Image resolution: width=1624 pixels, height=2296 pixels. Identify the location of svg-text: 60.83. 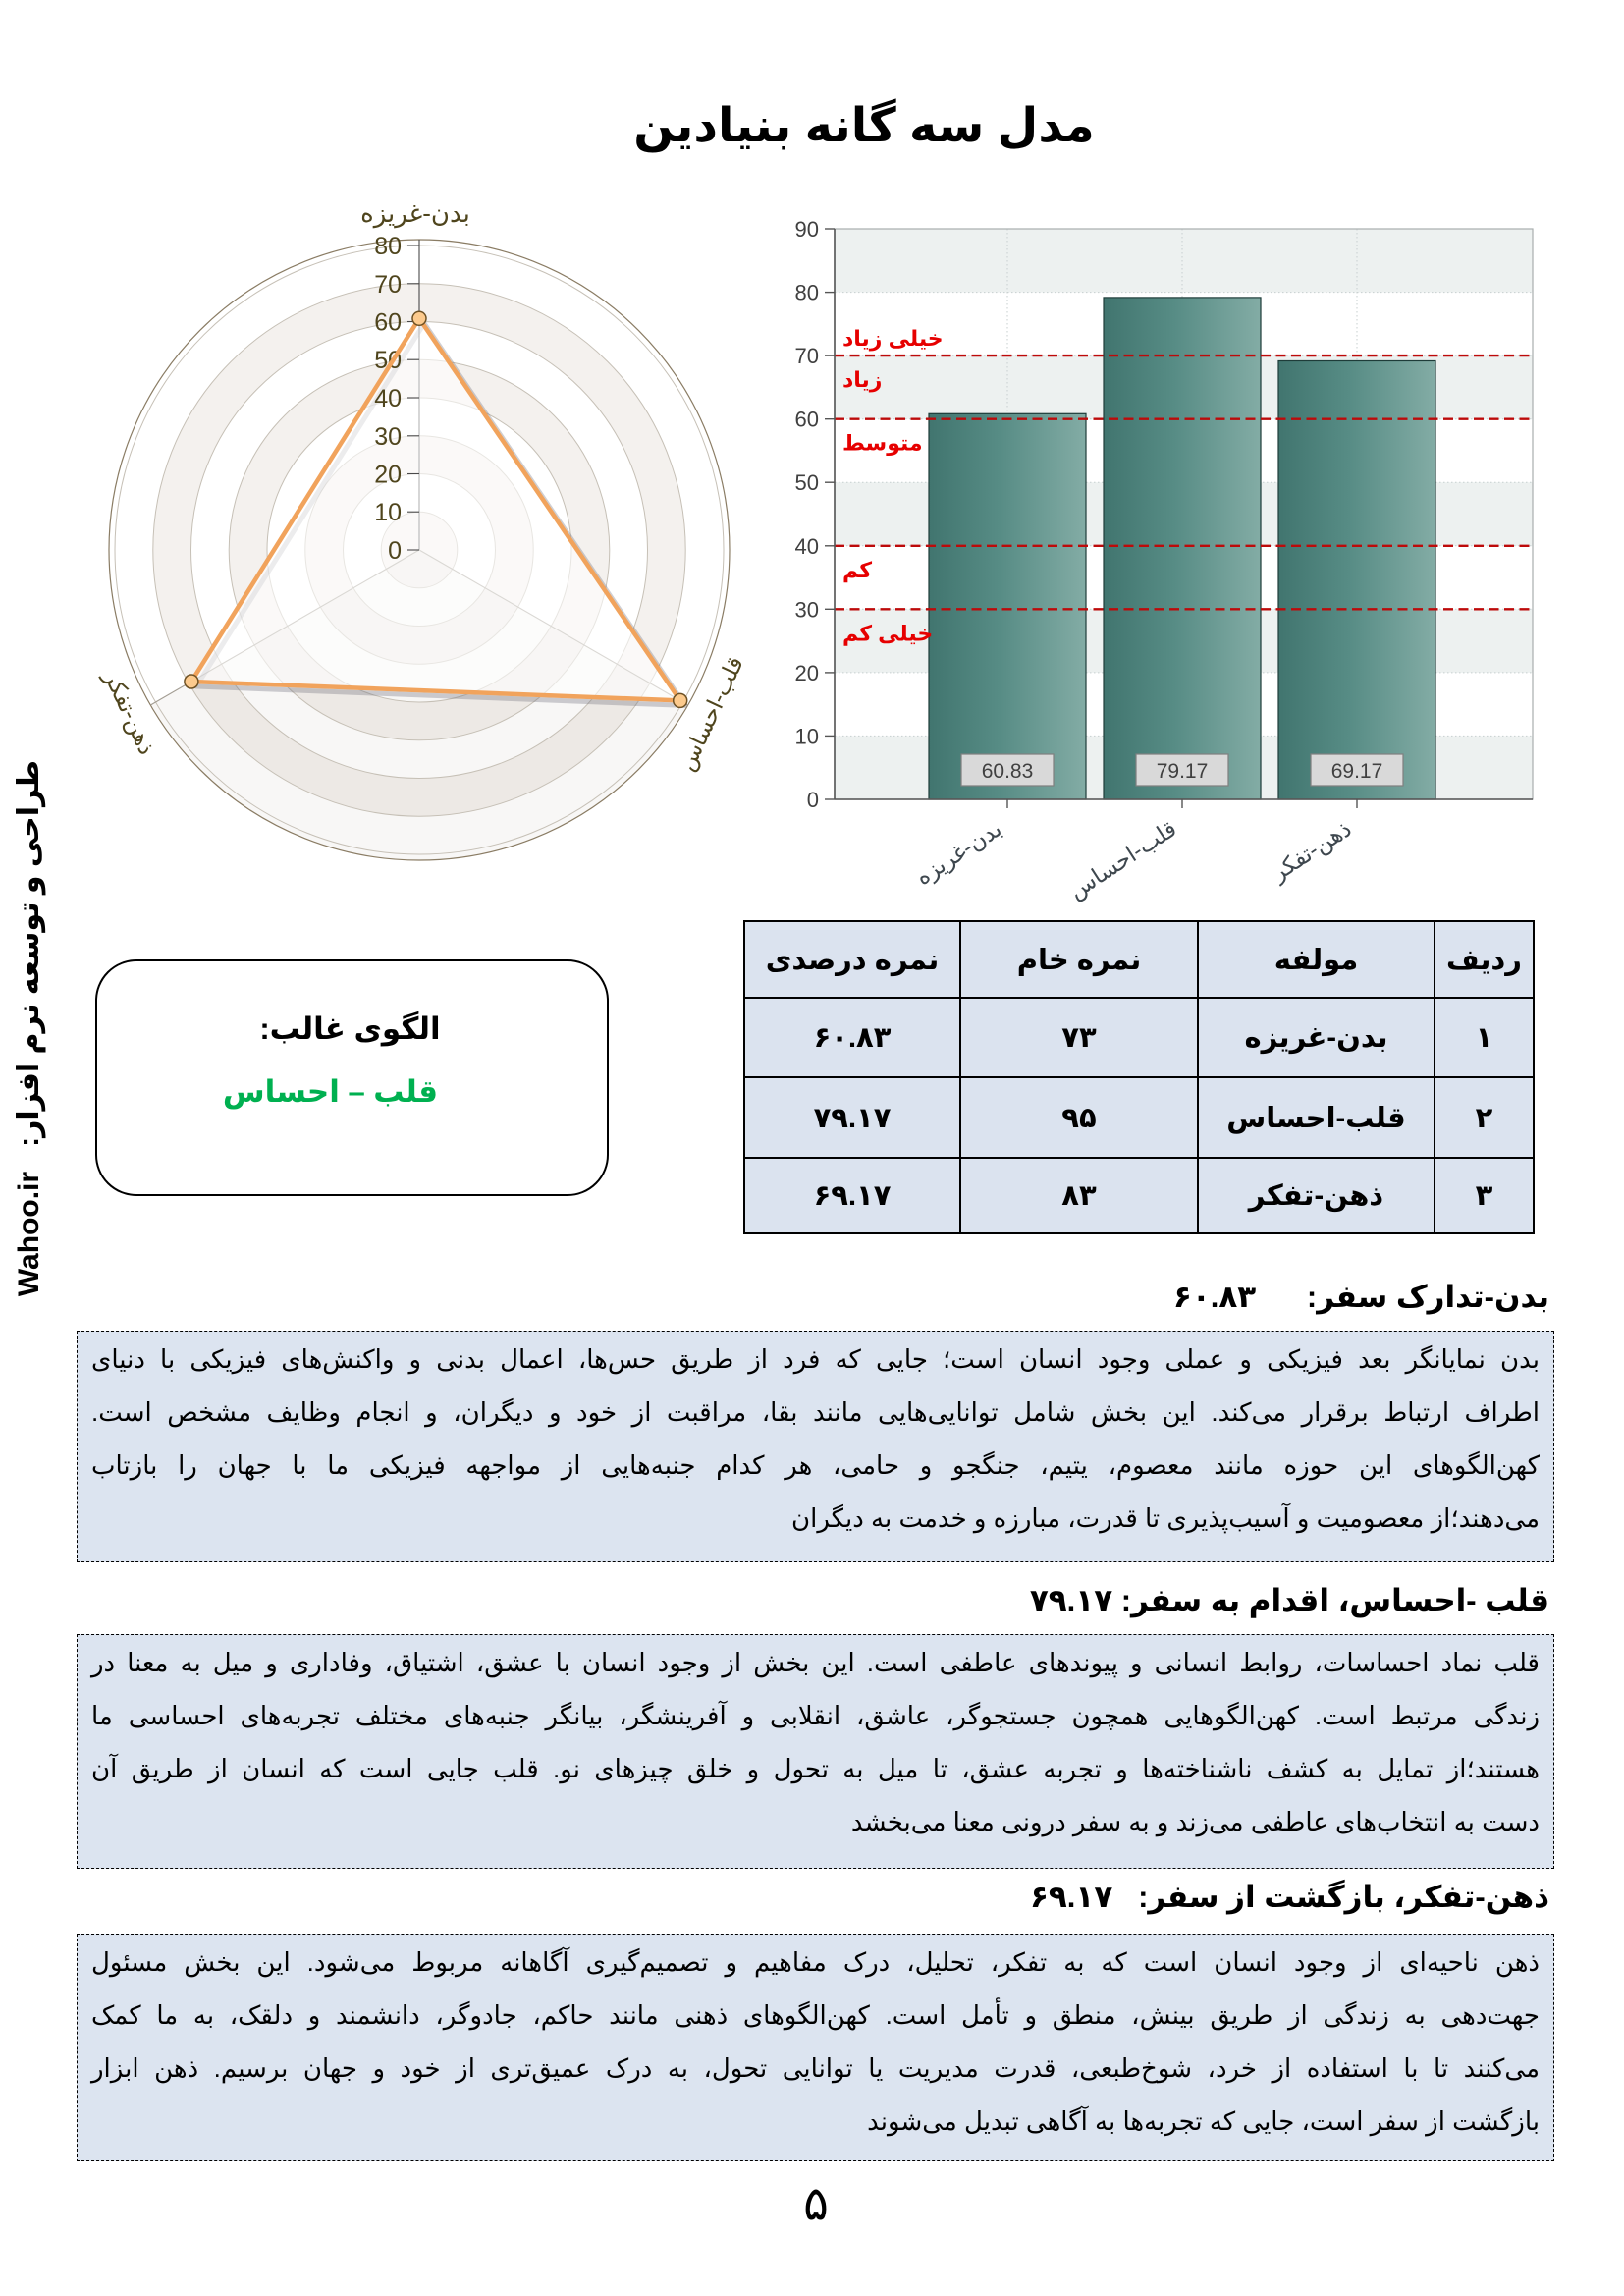
(1008, 771).